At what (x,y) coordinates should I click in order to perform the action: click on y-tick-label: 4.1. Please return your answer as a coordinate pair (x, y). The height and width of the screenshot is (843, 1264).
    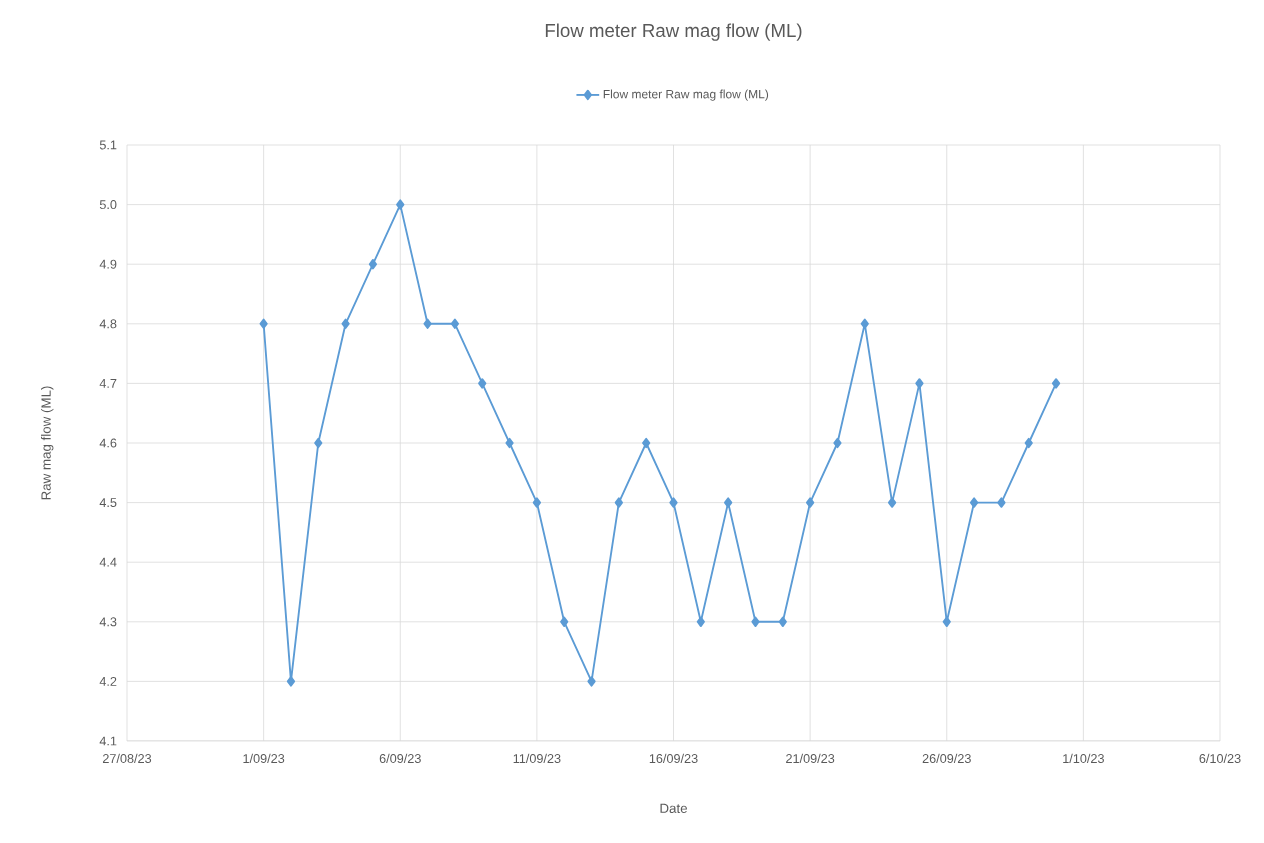
    Looking at the image, I should click on (108, 741).